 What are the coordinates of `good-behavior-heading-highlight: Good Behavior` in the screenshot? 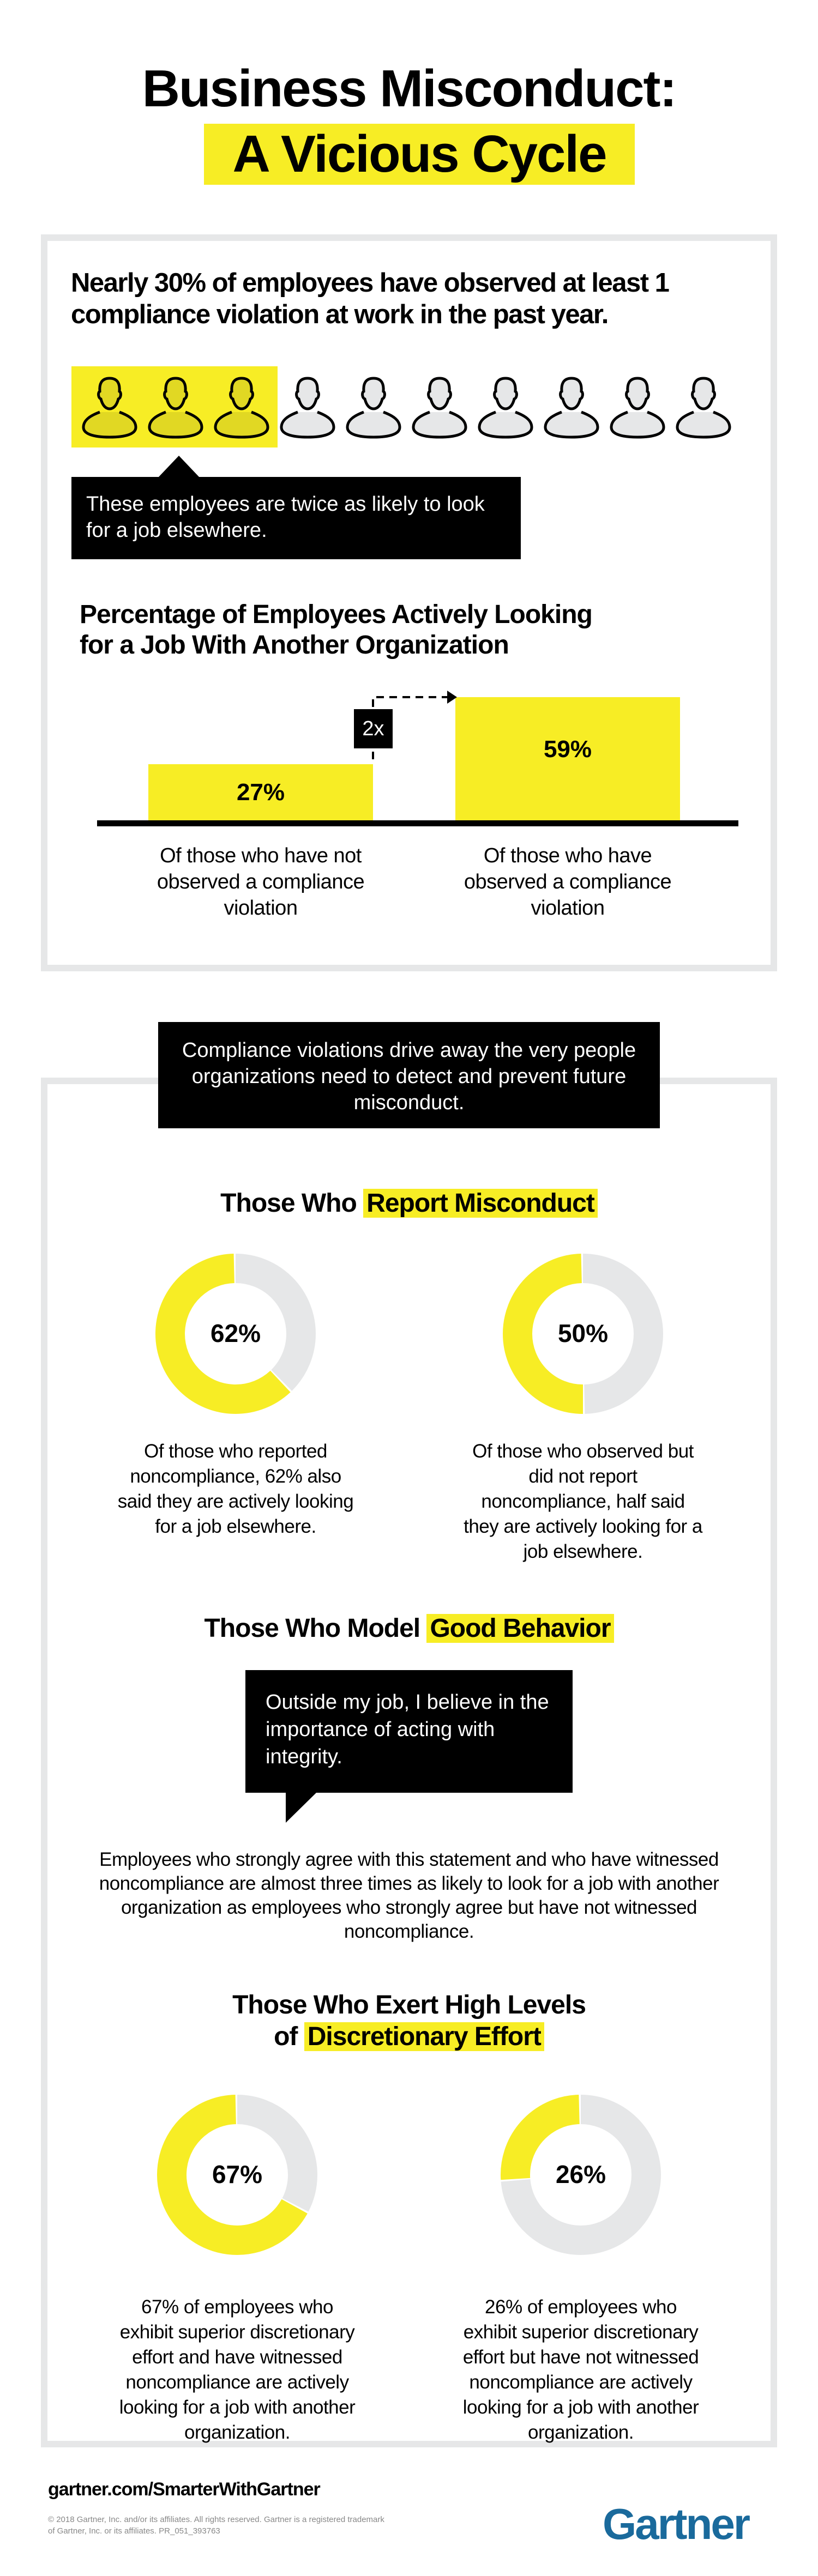 It's located at (520, 1628).